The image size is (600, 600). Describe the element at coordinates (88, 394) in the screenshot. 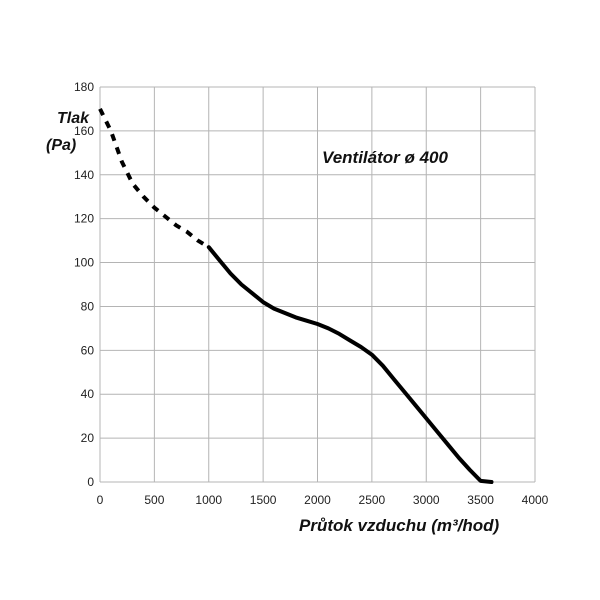

I see `y-tick-label-40: 40` at that location.